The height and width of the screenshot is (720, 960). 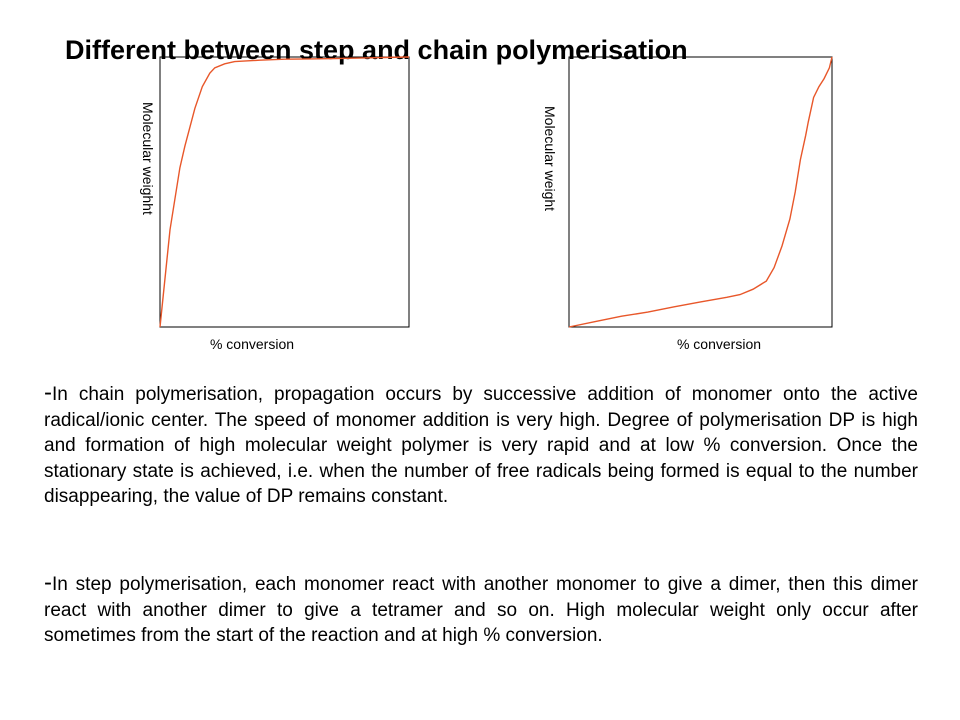 I want to click on step-mw-curve, so click(x=700, y=192).